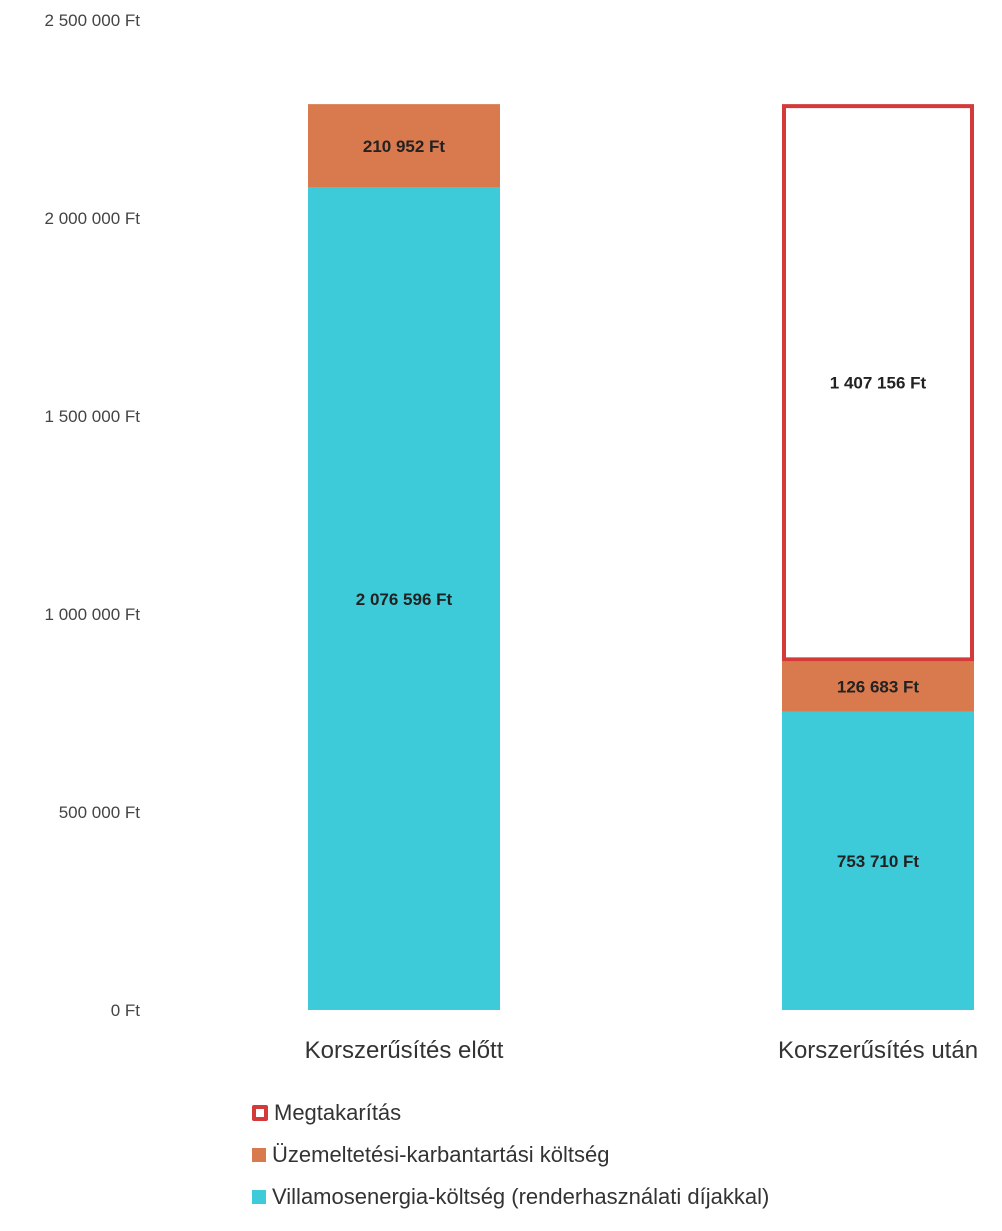 The height and width of the screenshot is (1231, 1002). I want to click on legend-label-savings: Megtakarítás, so click(338, 1112).